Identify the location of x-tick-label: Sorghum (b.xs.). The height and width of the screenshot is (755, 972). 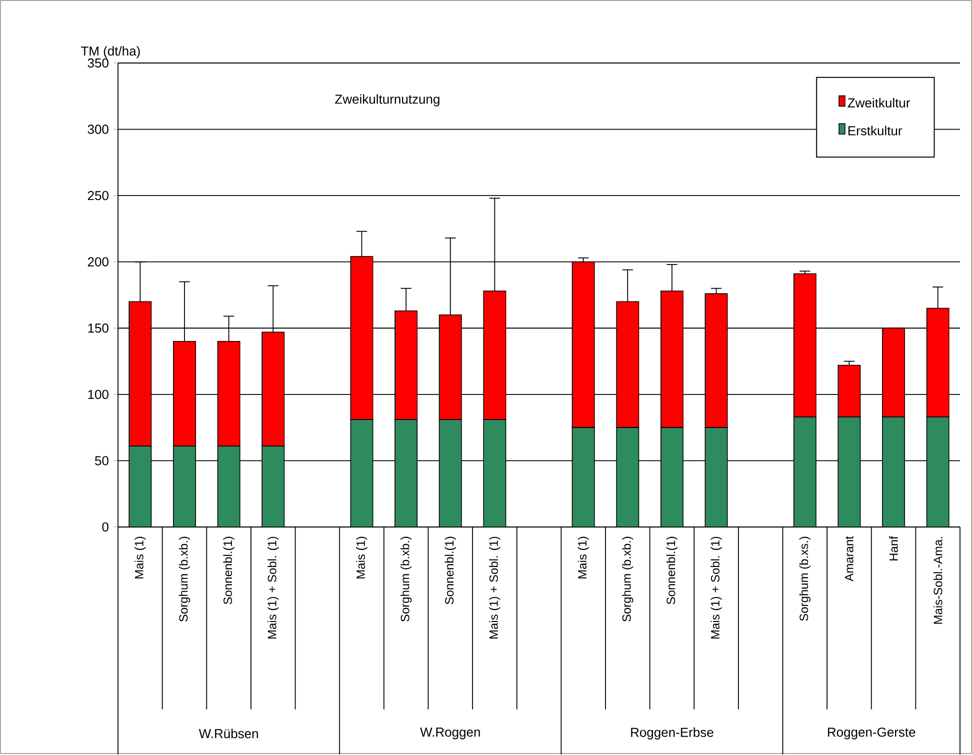
(804, 578).